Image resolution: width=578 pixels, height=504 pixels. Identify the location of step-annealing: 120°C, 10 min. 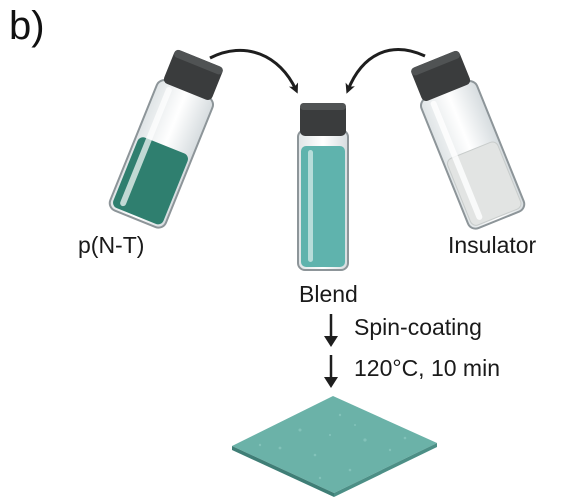
(427, 368).